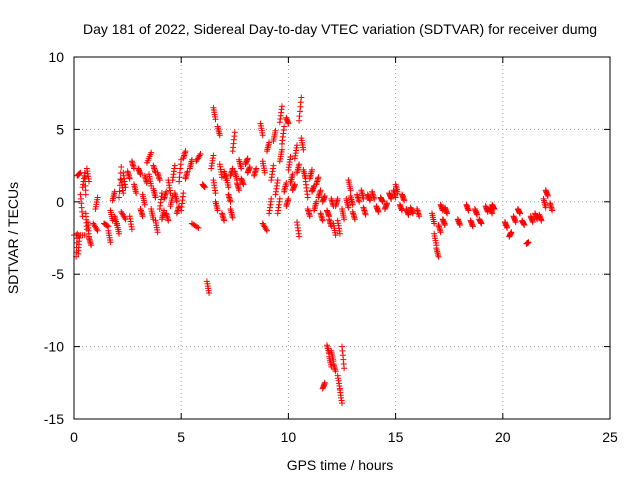 This screenshot has height=480, width=640. I want to click on x-tick-label: 15, so click(396, 437).